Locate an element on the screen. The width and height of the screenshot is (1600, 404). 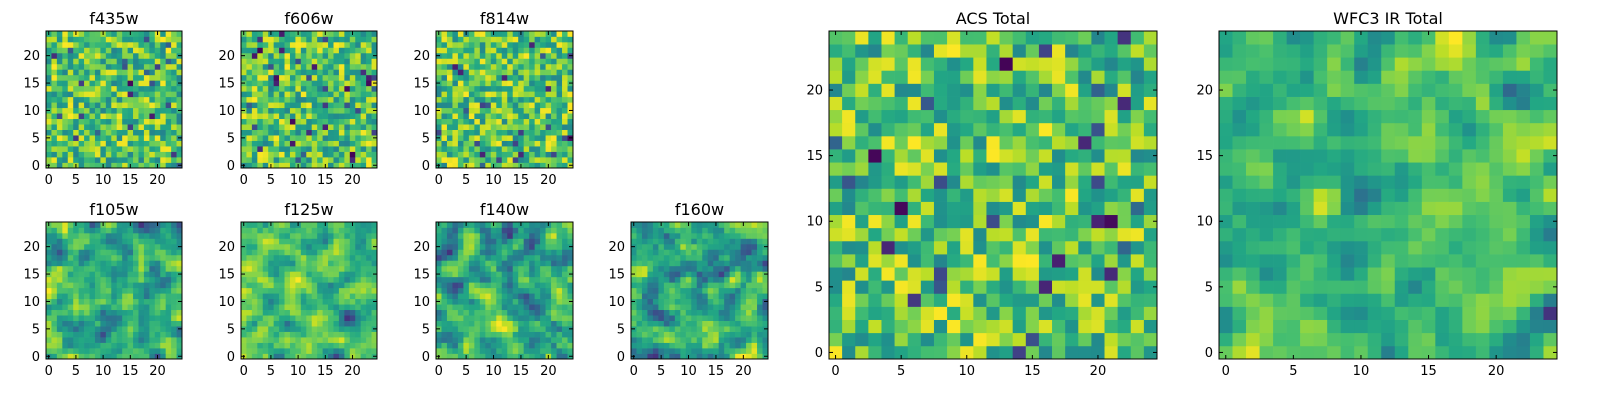
y-tick-label: 15 is located at coordinates (226, 275).